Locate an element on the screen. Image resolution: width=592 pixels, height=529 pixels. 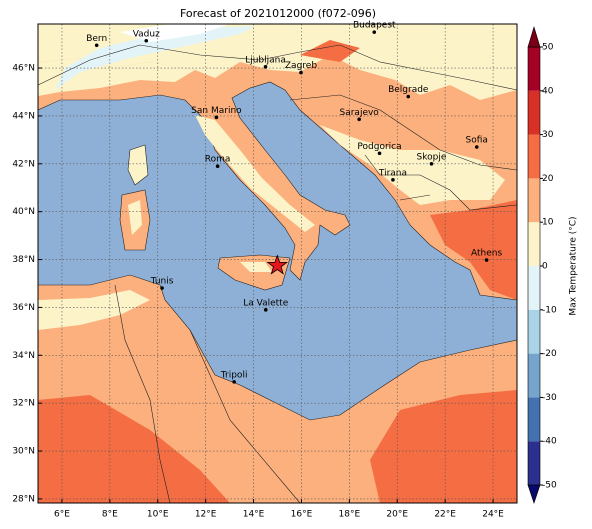
colorbar-tick-label: 50 is located at coordinates (548, 48).